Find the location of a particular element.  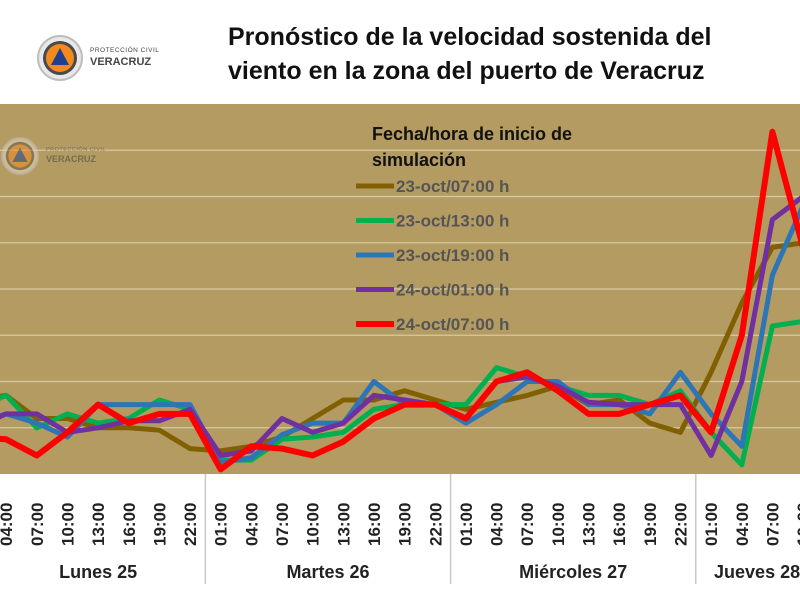

legend-label: 23-oct/13:00 h is located at coordinates (452, 221).